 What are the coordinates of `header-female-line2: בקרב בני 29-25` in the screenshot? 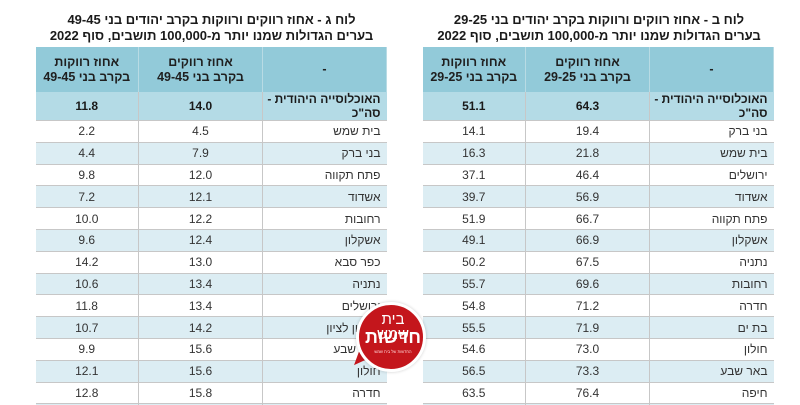 It's located at (474, 76).